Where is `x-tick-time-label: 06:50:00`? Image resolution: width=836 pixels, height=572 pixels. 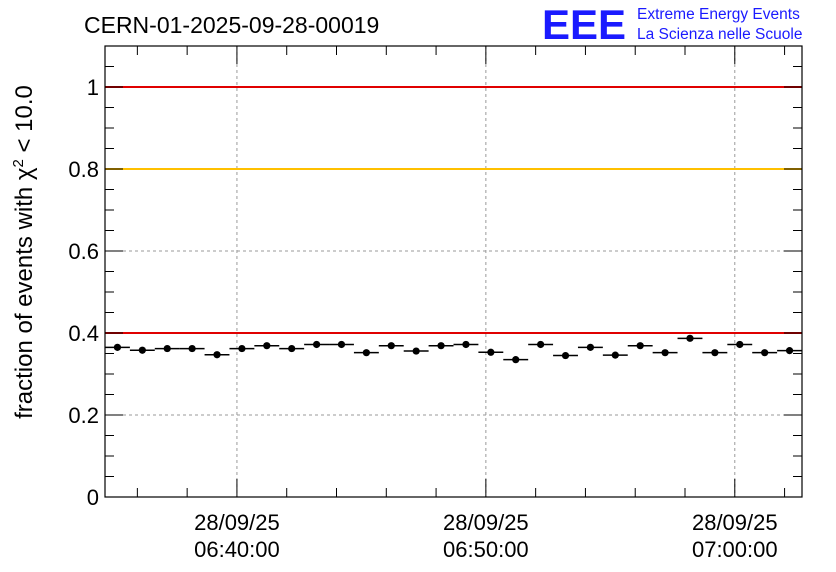 x-tick-time-label: 06:50:00 is located at coordinates (486, 549).